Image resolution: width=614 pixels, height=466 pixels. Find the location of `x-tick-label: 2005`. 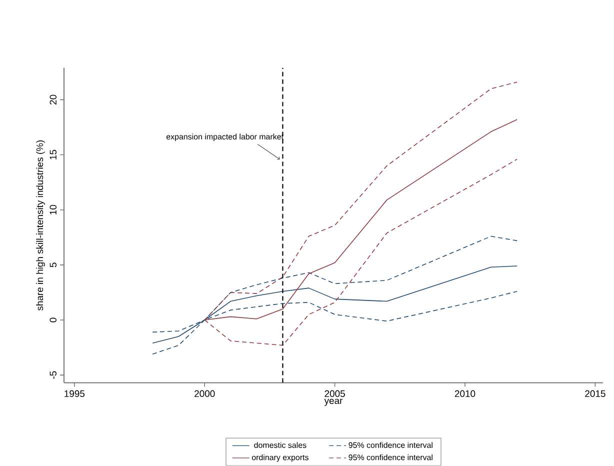

x-tick-label: 2005 is located at coordinates (334, 394).